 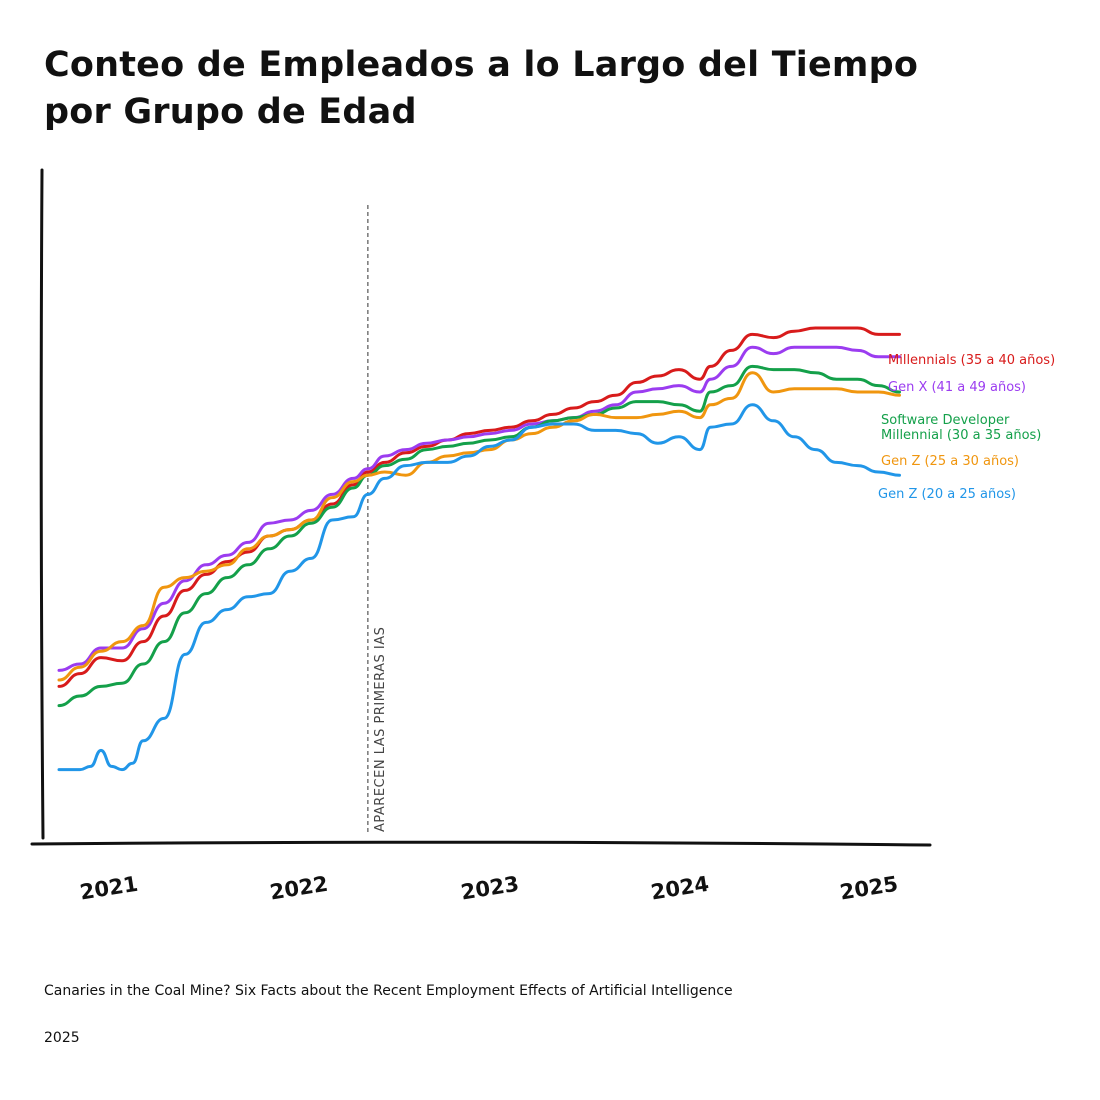 What do you see at coordinates (62, 1038) in the screenshot?
I see `source-year: 2025` at bounding box center [62, 1038].